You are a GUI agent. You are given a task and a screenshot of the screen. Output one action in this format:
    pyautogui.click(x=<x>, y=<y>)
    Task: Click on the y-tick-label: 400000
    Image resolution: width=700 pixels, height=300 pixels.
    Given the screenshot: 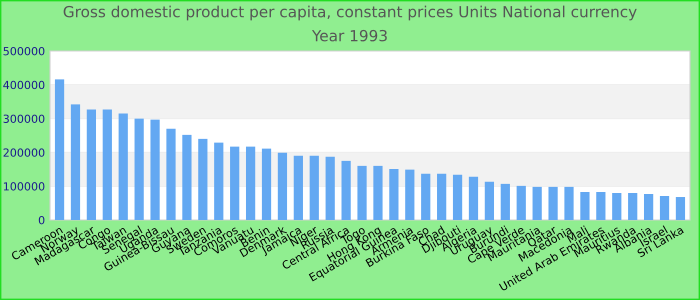 What is the action you would take?
    pyautogui.click(x=23, y=85)
    